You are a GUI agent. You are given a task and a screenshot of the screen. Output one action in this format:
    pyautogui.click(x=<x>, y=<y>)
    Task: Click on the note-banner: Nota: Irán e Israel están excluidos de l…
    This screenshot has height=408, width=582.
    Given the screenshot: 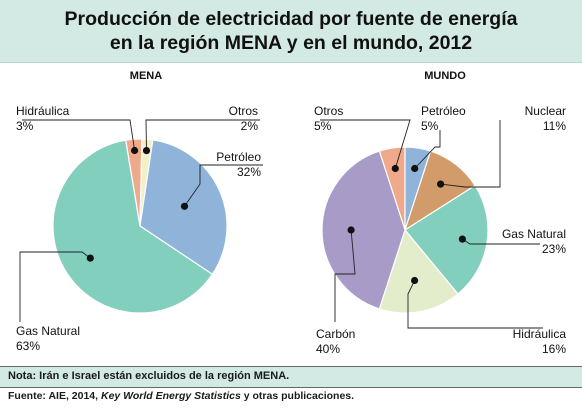 What is the action you would take?
    pyautogui.click(x=291, y=377)
    